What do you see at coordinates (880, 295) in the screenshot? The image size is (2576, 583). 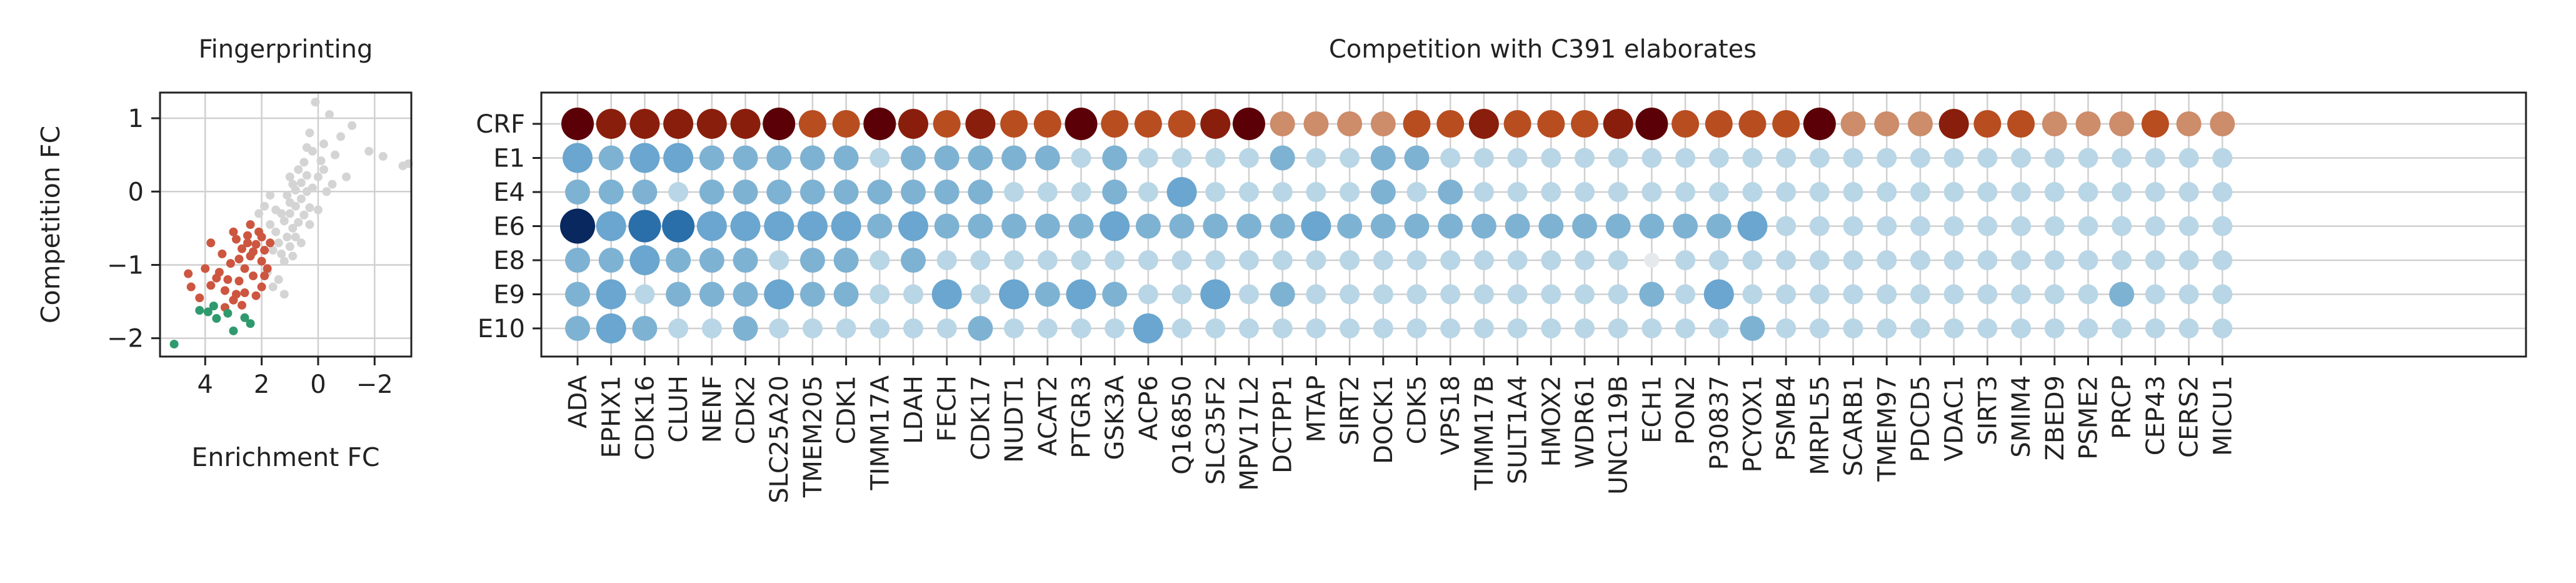 I see `dot-E9-TIMM17A` at bounding box center [880, 295].